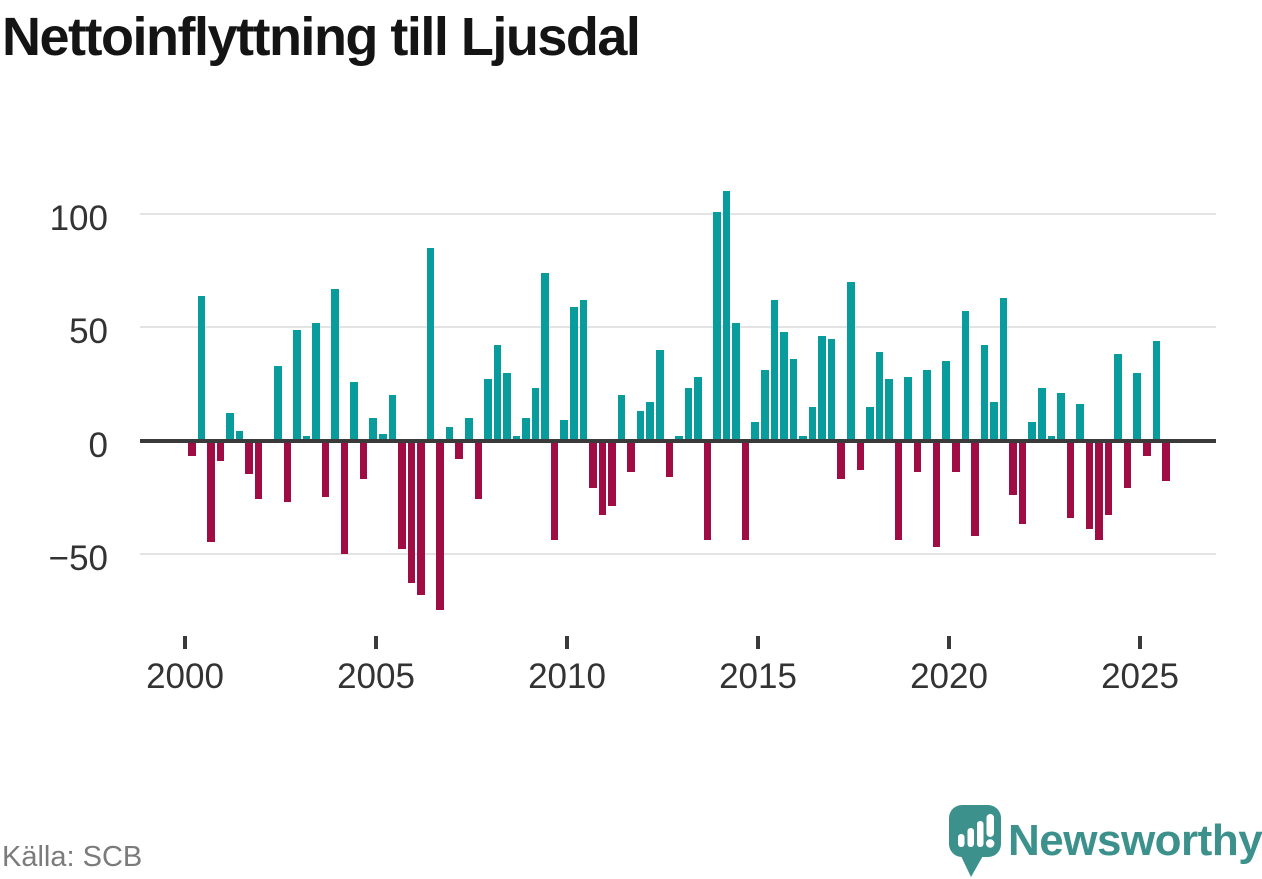 This screenshot has height=879, width=1262. What do you see at coordinates (258, 470) in the screenshot?
I see `bar-2001-Q4` at bounding box center [258, 470].